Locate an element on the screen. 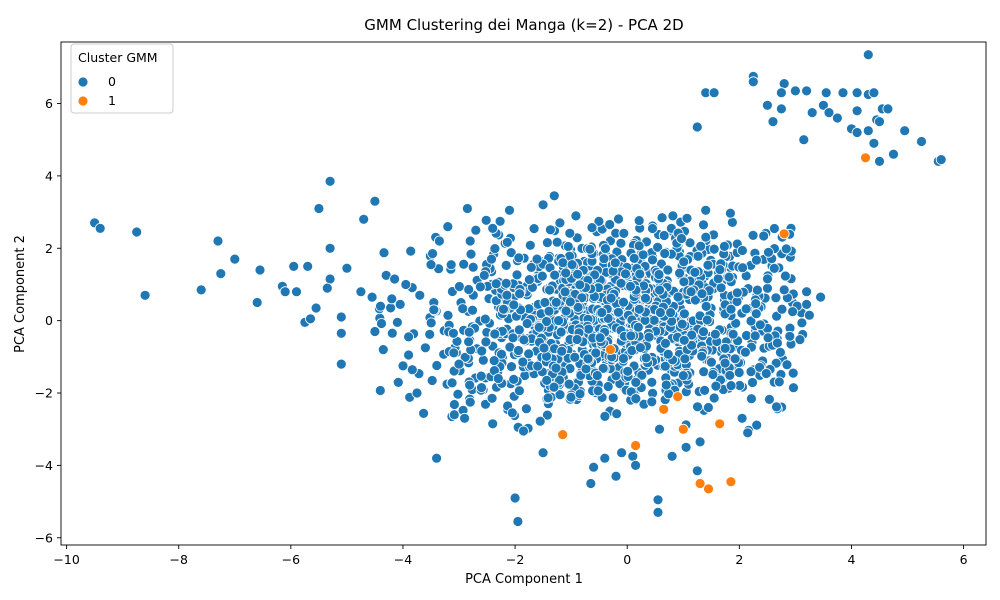 This screenshot has height=600, width=1000. y-tick-label: 4 is located at coordinates (49, 175).